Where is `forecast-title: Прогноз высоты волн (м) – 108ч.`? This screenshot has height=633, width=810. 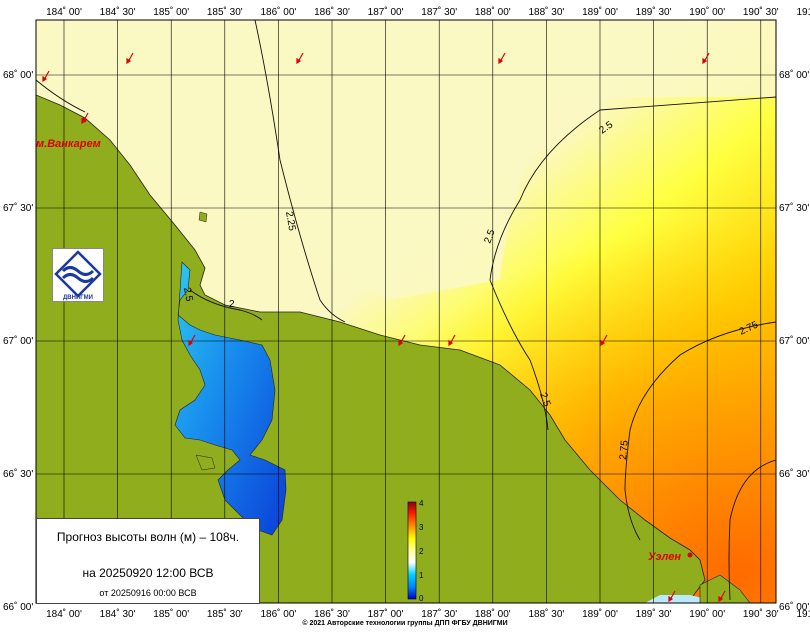
forecast-title: Прогноз высоты волн (м) – 108ч. is located at coordinates (148, 537).